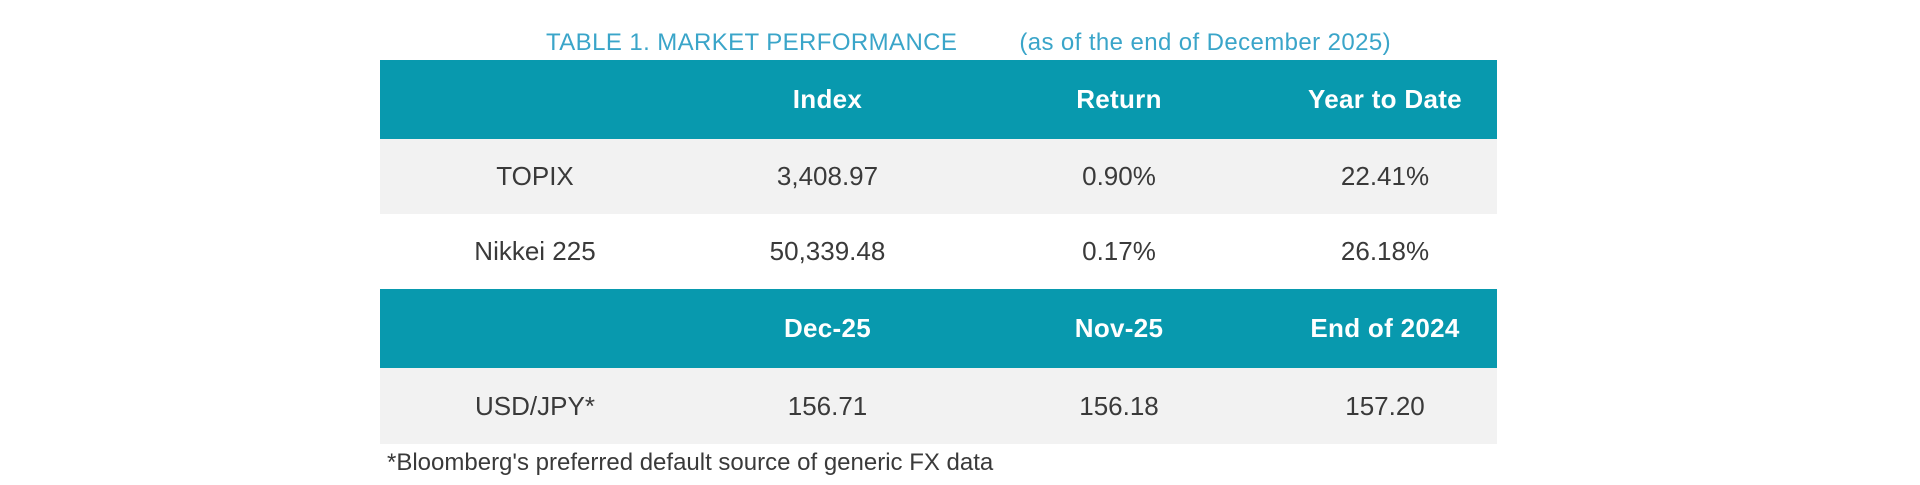 The image size is (1920, 485). Describe the element at coordinates (827, 328) in the screenshot. I see `col-header-dec-25: Dec-25` at that location.